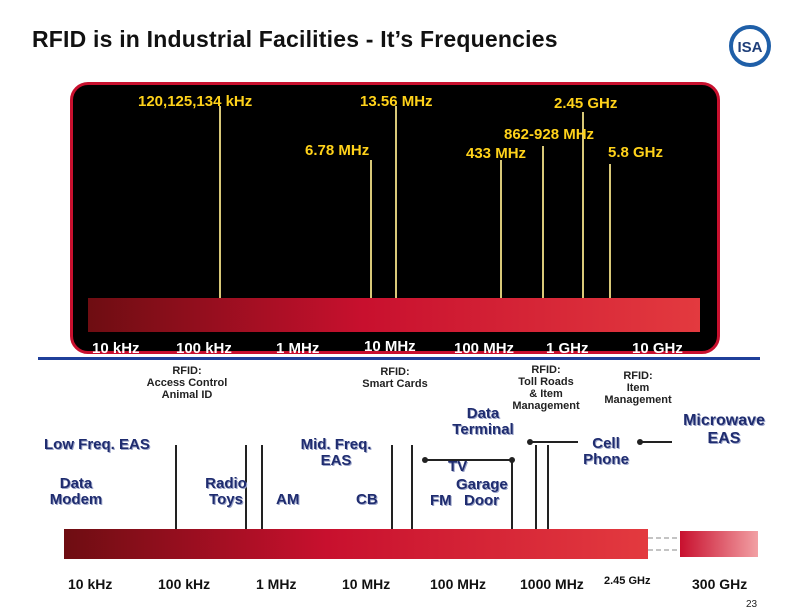 Image resolution: width=792 pixels, height=612 pixels. What do you see at coordinates (481, 500) in the screenshot?
I see `app-door: Door` at bounding box center [481, 500].